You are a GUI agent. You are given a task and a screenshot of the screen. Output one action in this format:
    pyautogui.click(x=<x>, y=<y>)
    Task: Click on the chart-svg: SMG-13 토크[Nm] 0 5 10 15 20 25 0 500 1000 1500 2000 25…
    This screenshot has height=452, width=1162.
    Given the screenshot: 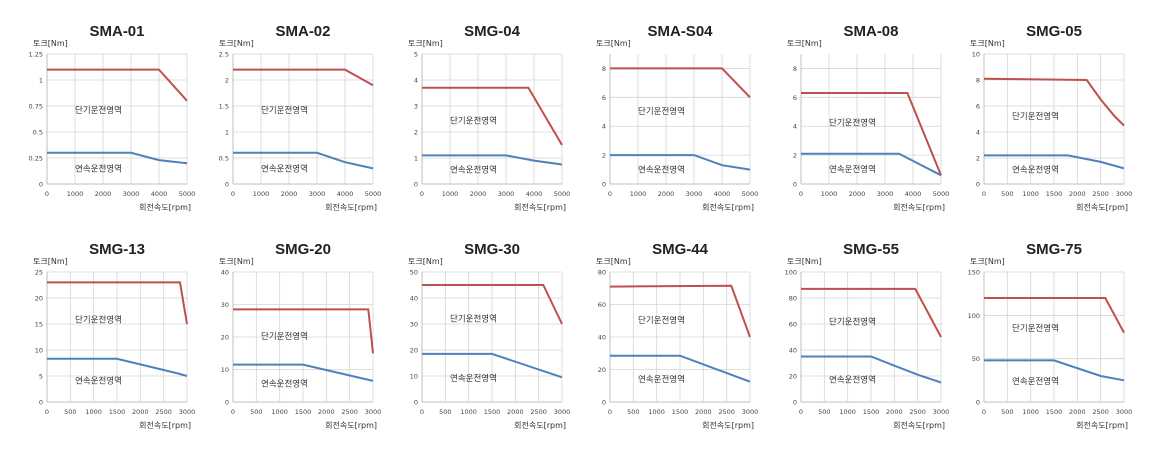 What is the action you would take?
    pyautogui.click(x=114, y=335)
    